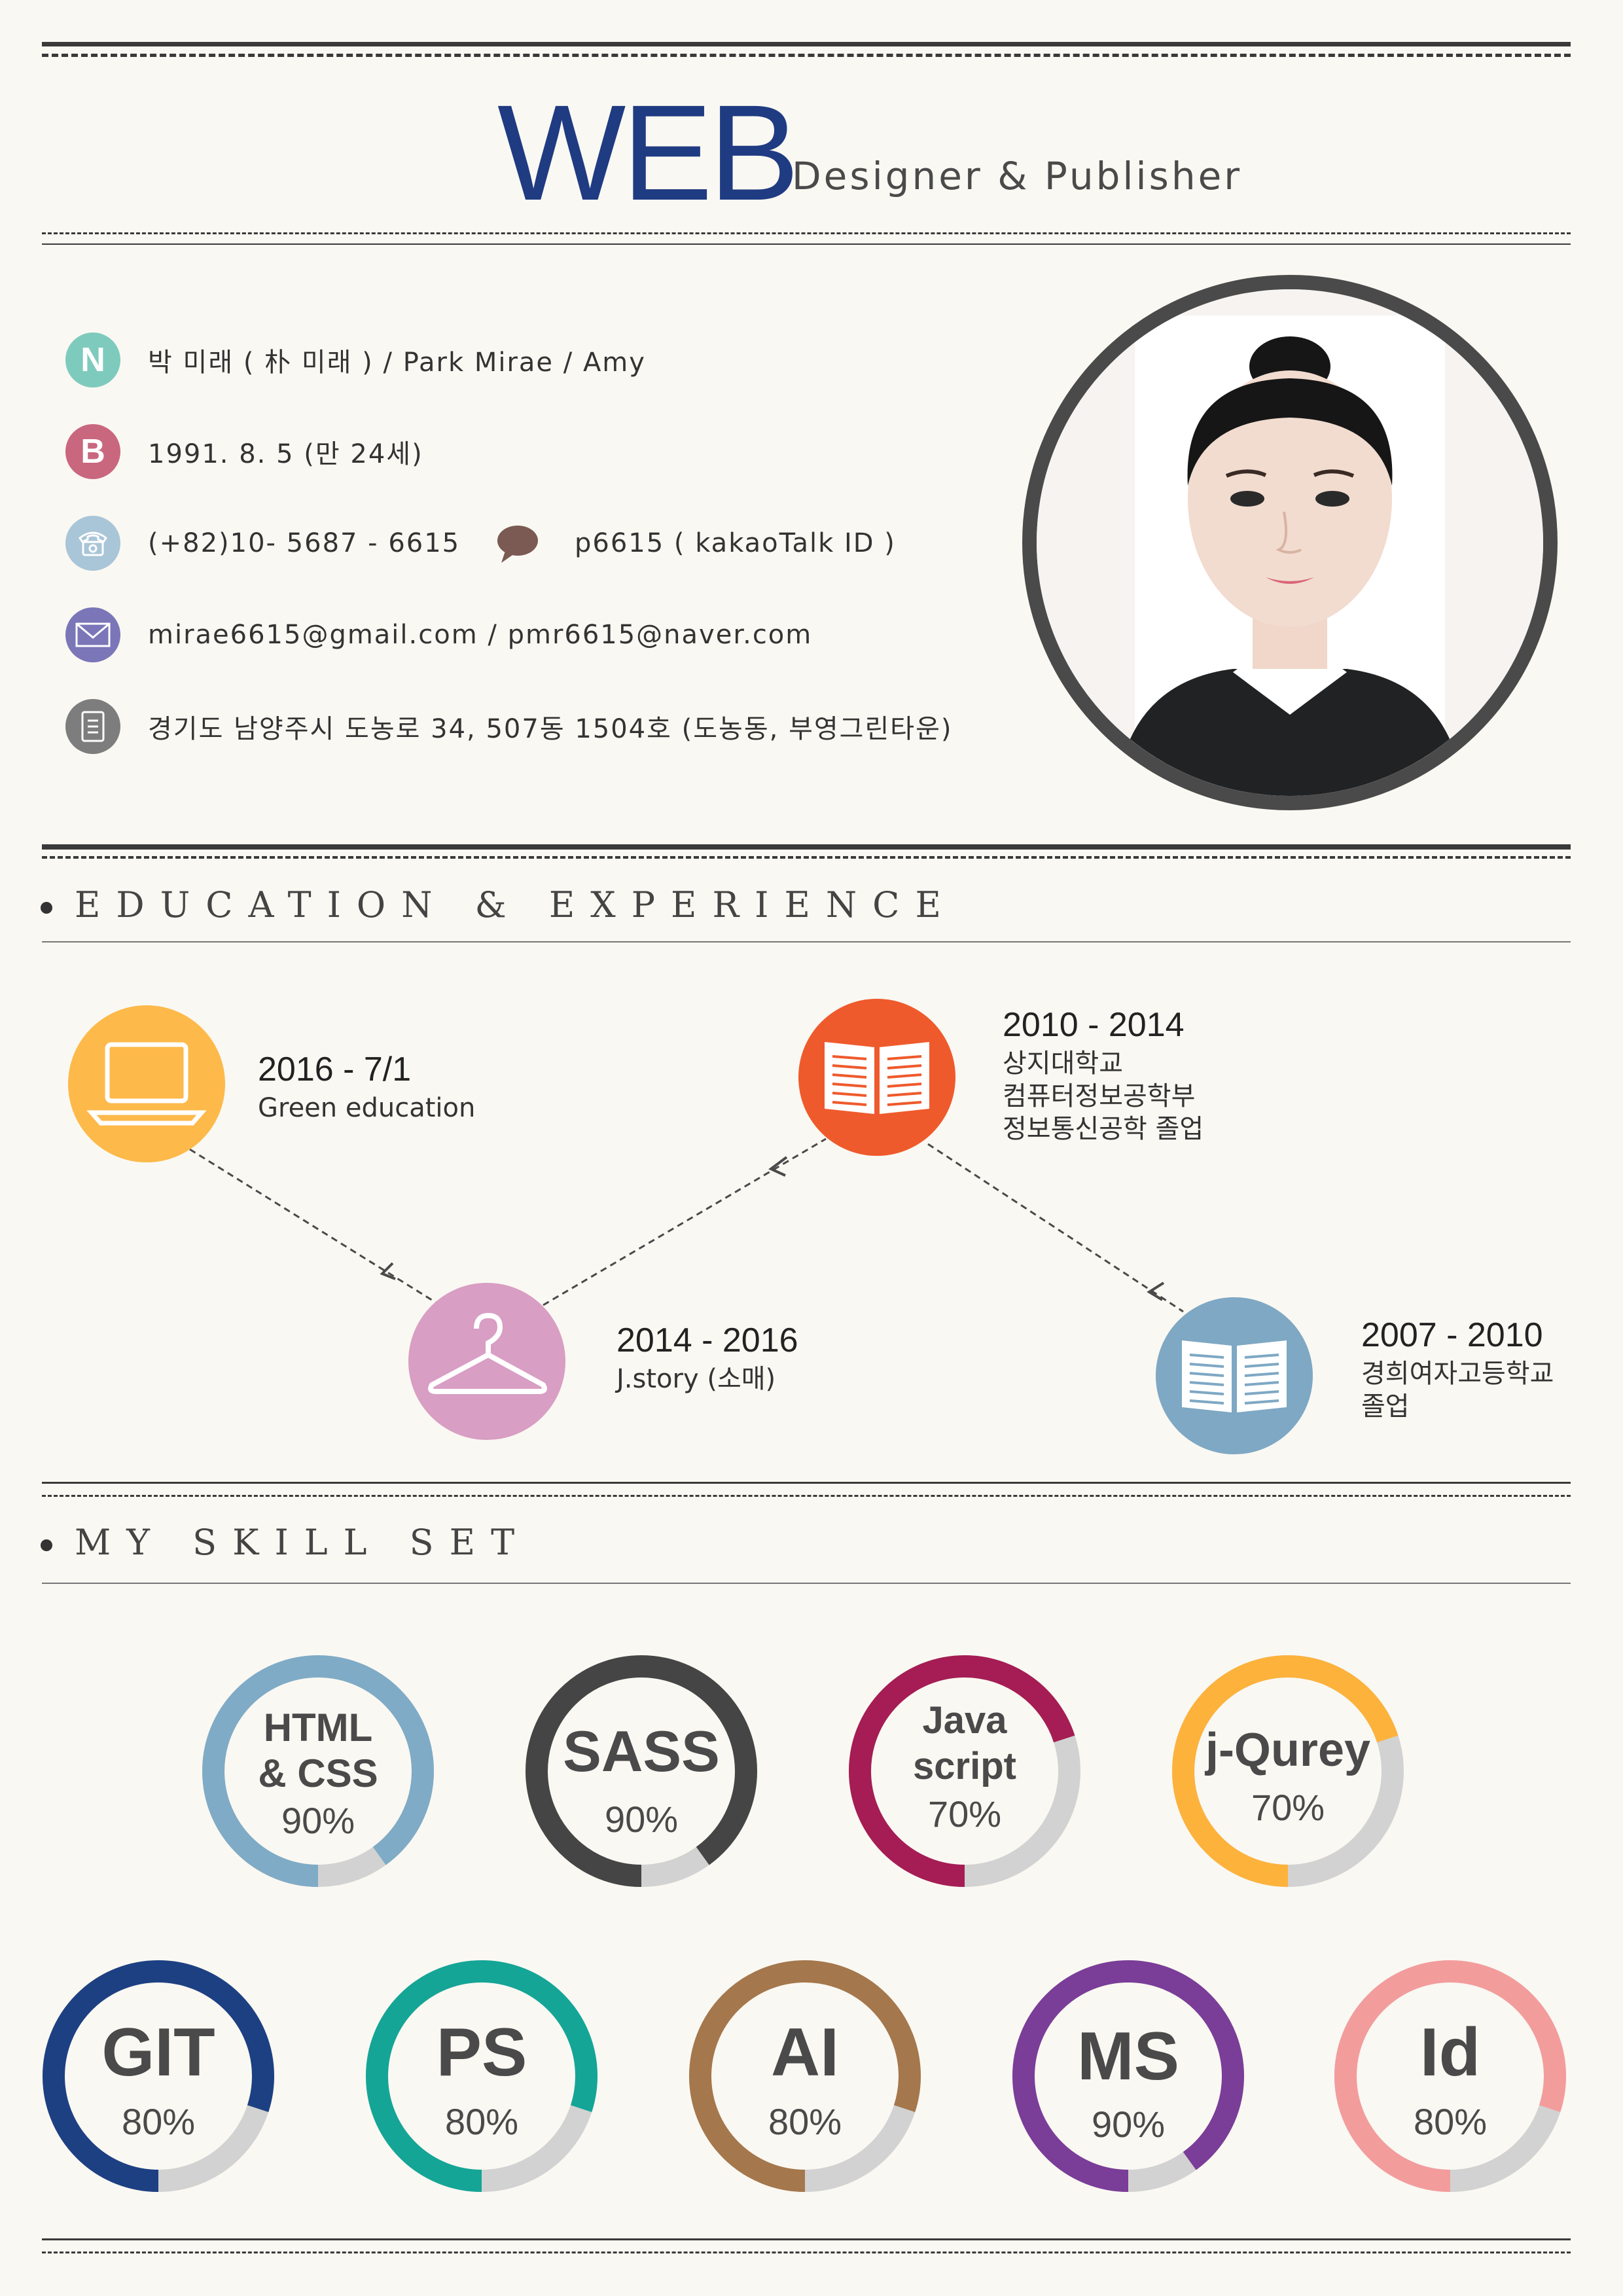 The image size is (1623, 2296). I want to click on name-icon: N, so click(93, 359).